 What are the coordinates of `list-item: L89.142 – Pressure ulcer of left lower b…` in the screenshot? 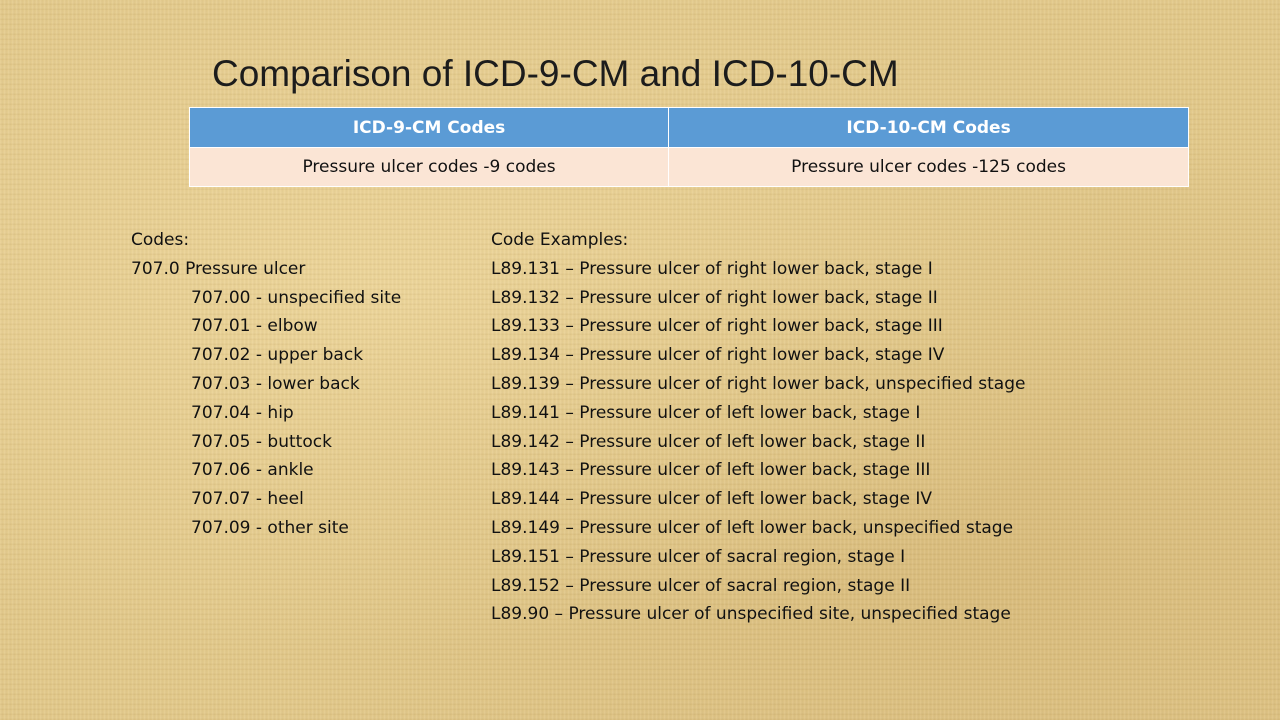 It's located at (708, 441).